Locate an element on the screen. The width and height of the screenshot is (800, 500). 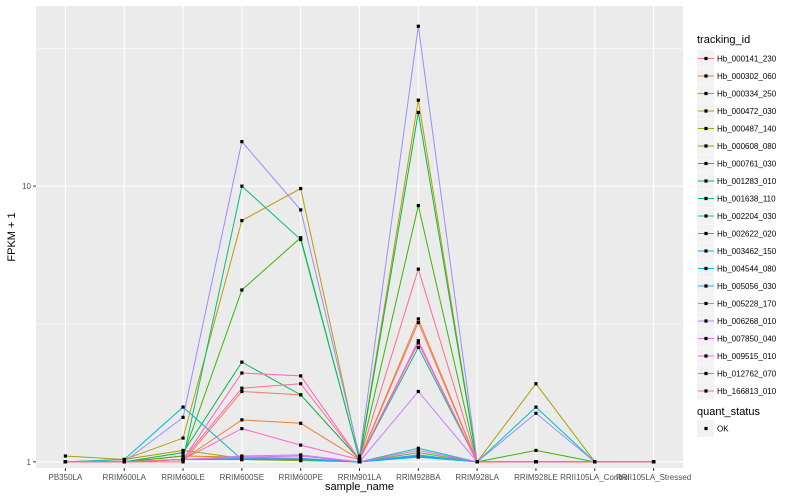
legend-label: Hb_006268_010 is located at coordinates (747, 321).